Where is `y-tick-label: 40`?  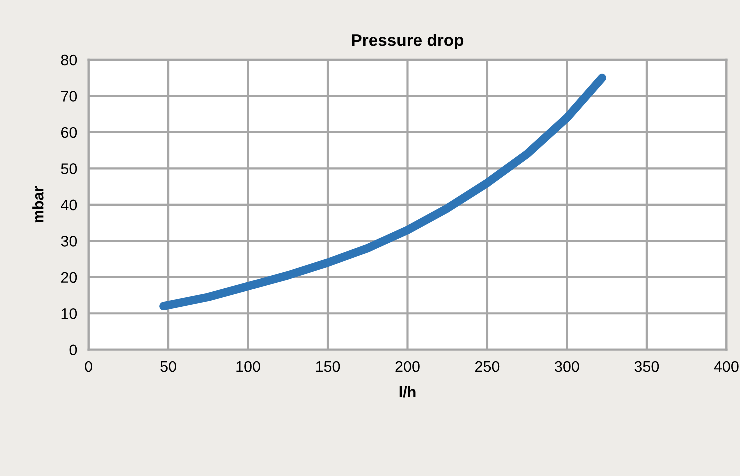
y-tick-label: 40 is located at coordinates (69, 205).